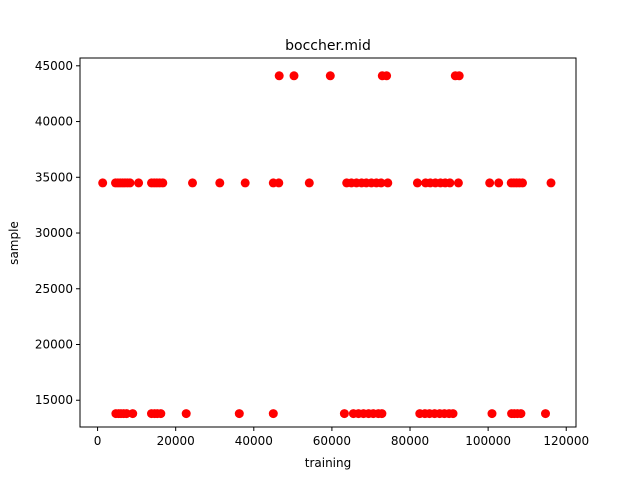 This screenshot has height=480, width=640. Describe the element at coordinates (410, 441) in the screenshot. I see `x-tick-label: 80000` at that location.